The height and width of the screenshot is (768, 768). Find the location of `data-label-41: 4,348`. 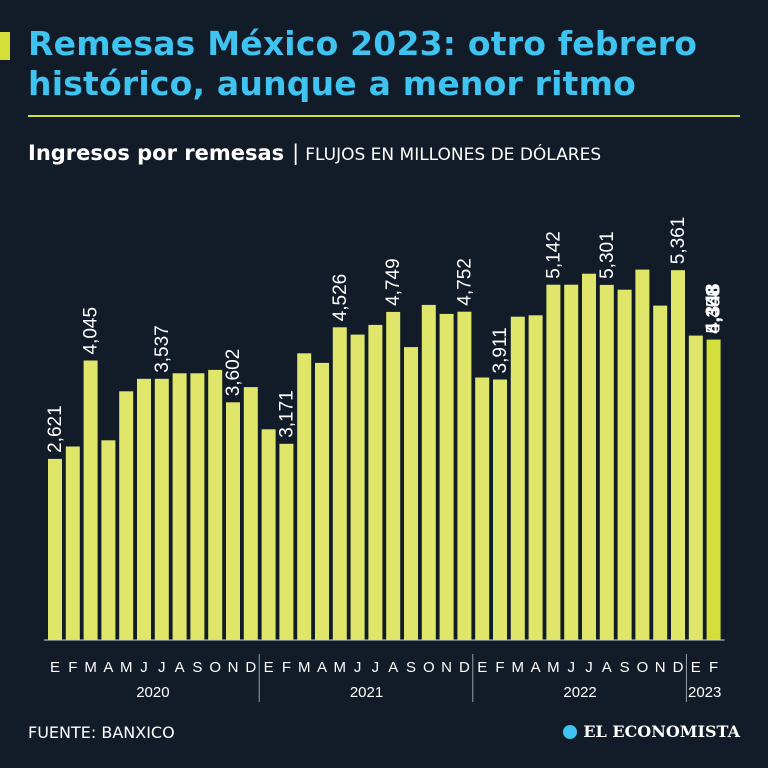

data-label-41: 4,348 is located at coordinates (714, 309).